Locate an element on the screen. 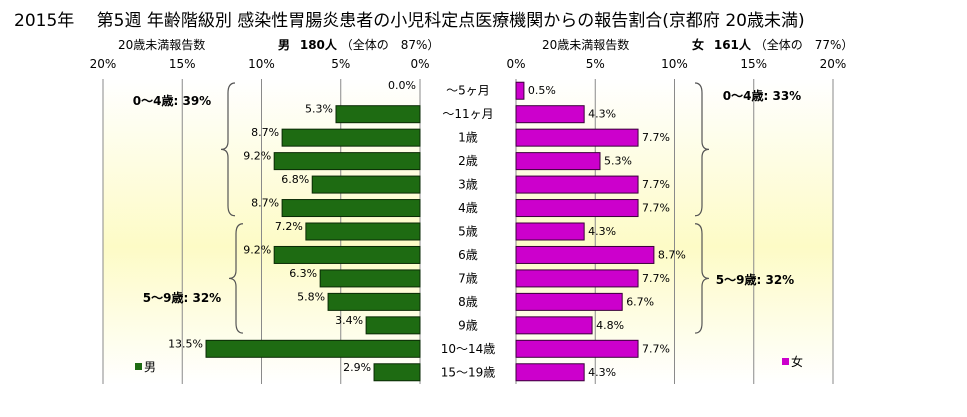  male-legend-label: 男 is located at coordinates (150, 367).